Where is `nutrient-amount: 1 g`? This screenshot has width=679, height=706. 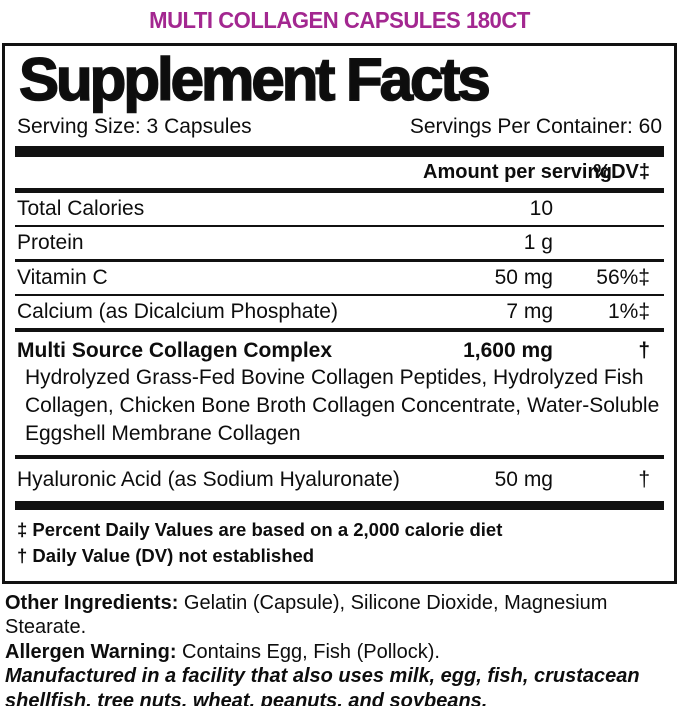
nutrient-amount: 1 g is located at coordinates (538, 242).